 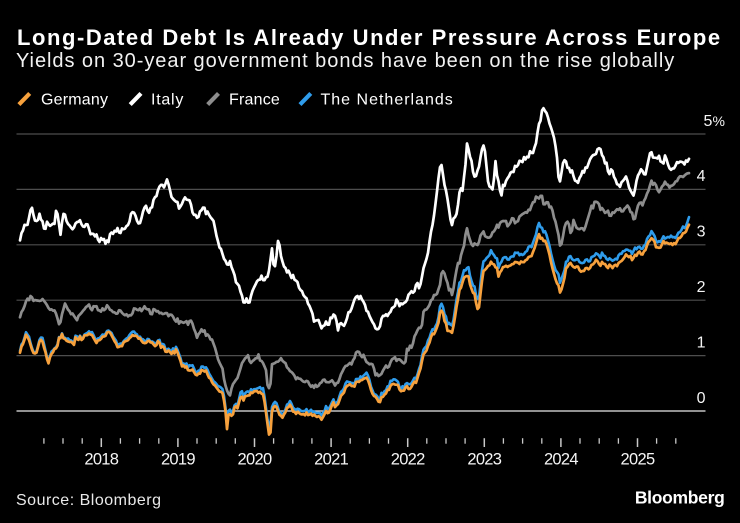 What do you see at coordinates (408, 460) in the screenshot?
I see `svg-text: 2022` at bounding box center [408, 460].